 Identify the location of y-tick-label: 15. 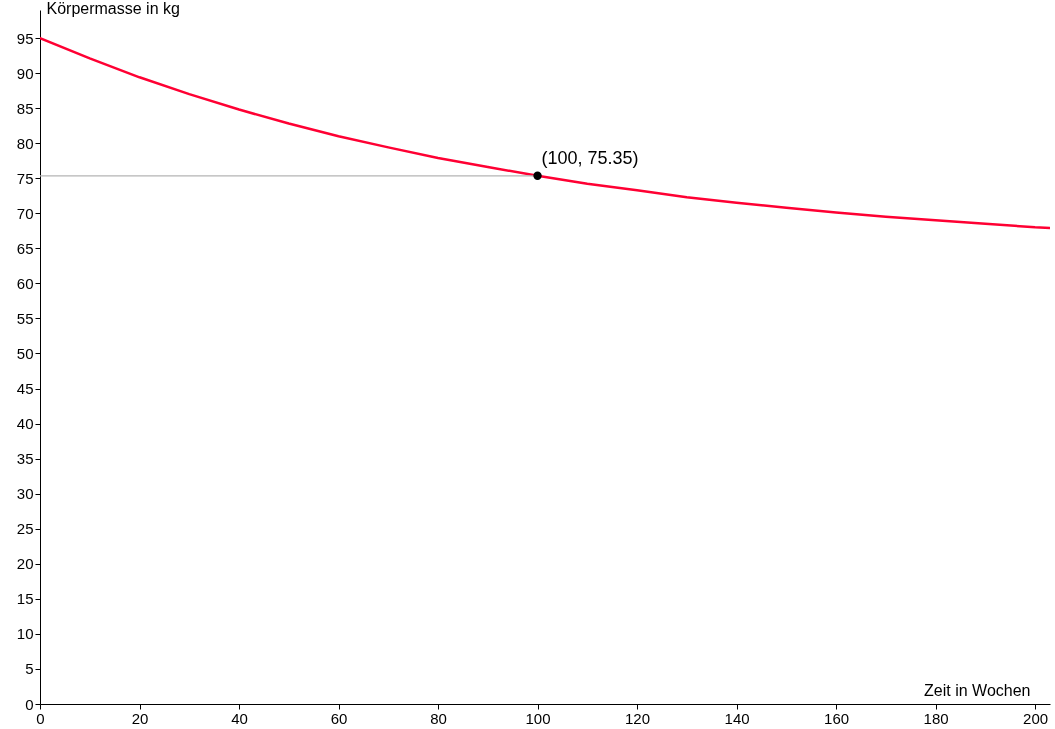
(25, 599).